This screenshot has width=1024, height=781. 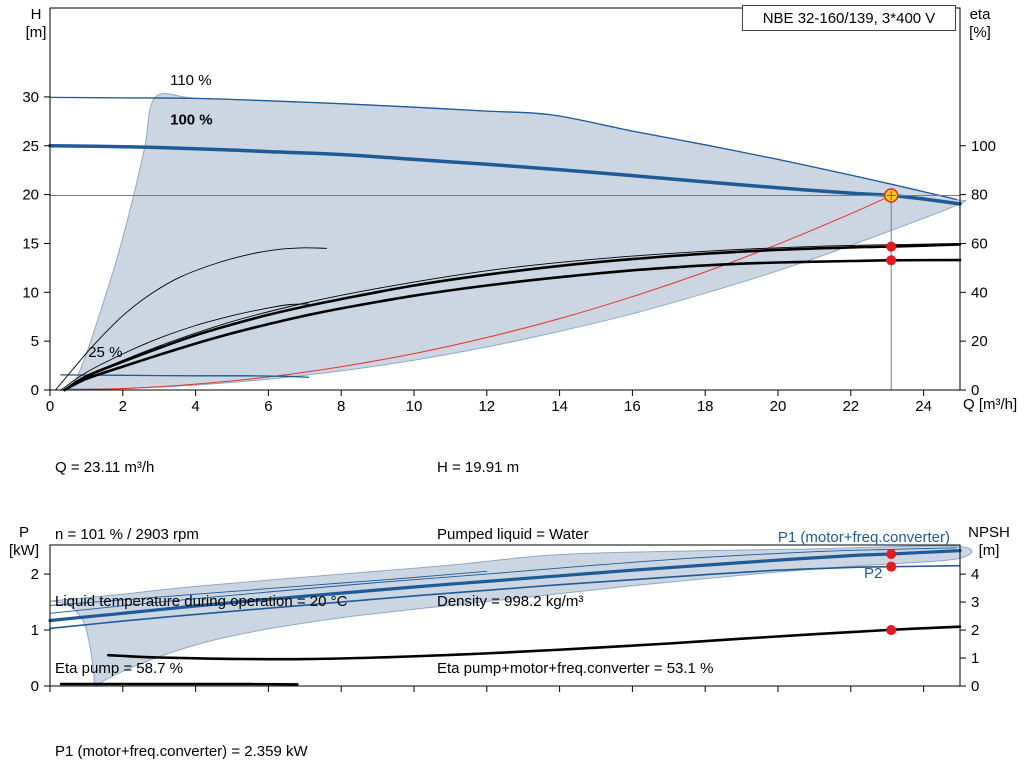 I want to click on speed-curve-110pct, so click(x=503, y=148).